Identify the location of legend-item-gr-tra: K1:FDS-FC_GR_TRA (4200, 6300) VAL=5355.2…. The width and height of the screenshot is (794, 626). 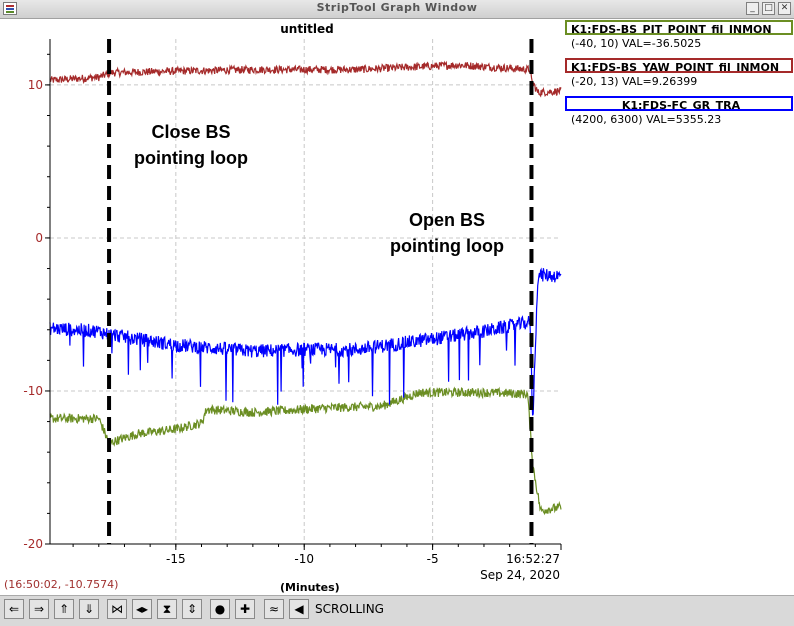
(679, 115).